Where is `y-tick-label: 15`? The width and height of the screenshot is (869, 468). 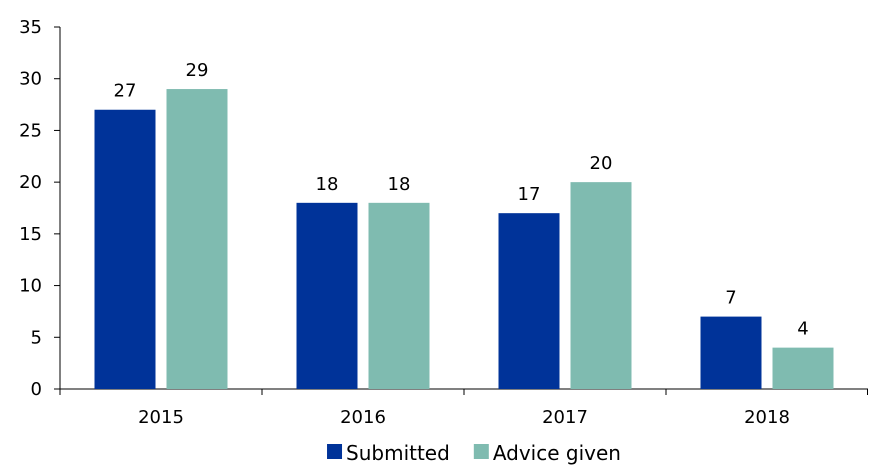
y-tick-label: 15 is located at coordinates (30, 234).